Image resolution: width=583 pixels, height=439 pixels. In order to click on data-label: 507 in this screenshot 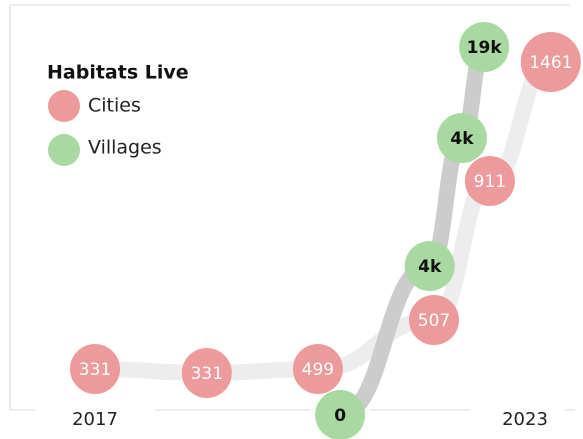, I will do `click(434, 321)`.